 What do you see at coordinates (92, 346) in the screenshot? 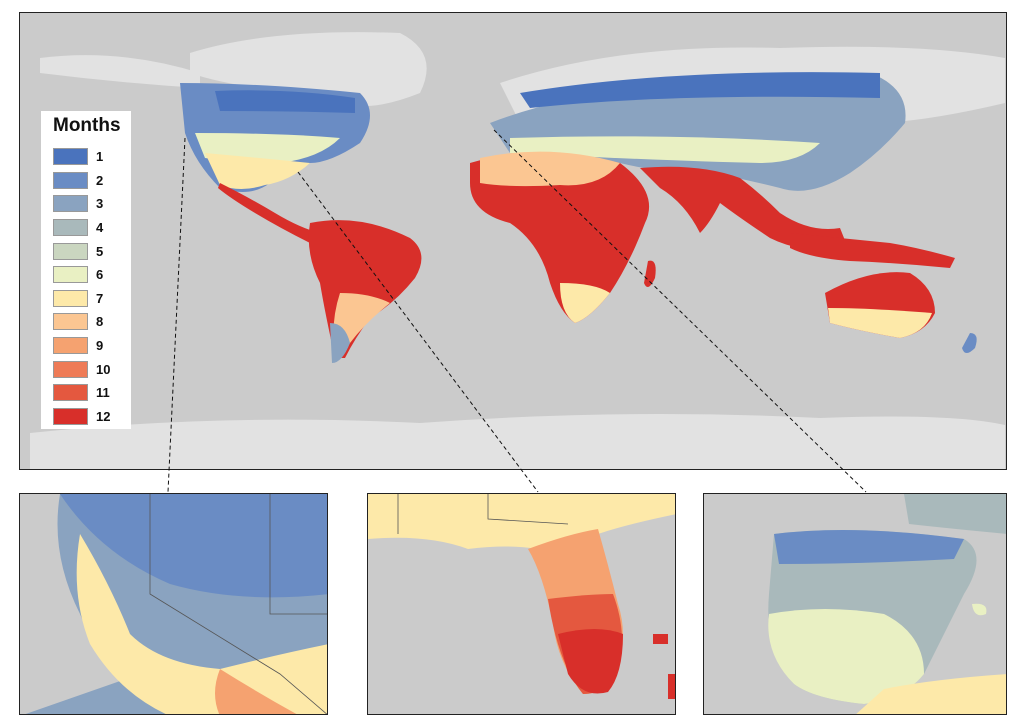
I see `legend-item: 9` at bounding box center [92, 346].